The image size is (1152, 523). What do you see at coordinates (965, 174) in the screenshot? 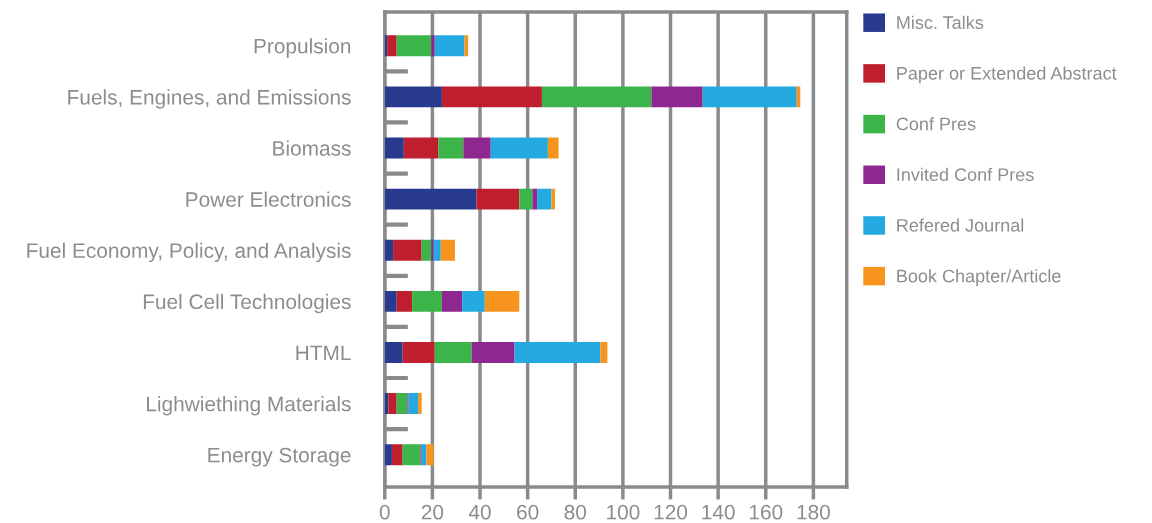
I see `legend-label: Invited Conf Pres` at bounding box center [965, 174].